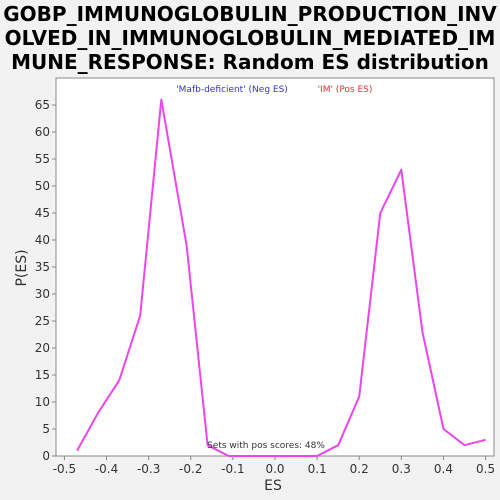 The image size is (500, 500). I want to click on y-tick-label: 35, so click(42, 267).